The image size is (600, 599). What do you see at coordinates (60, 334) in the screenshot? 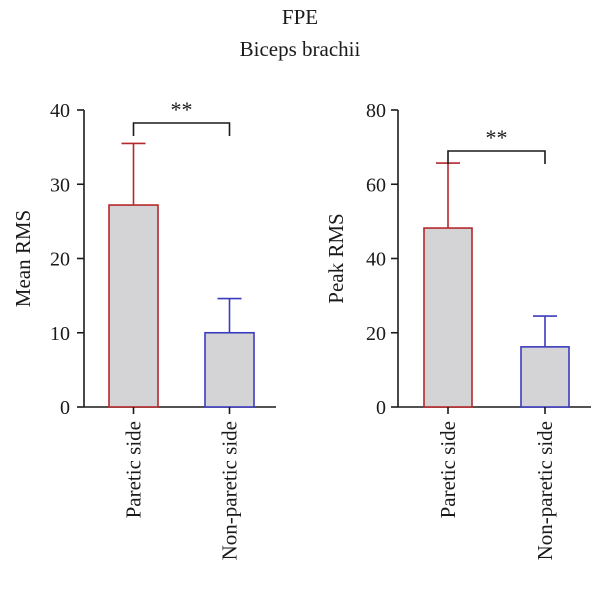
I see `y-tick-label: 10` at bounding box center [60, 334].